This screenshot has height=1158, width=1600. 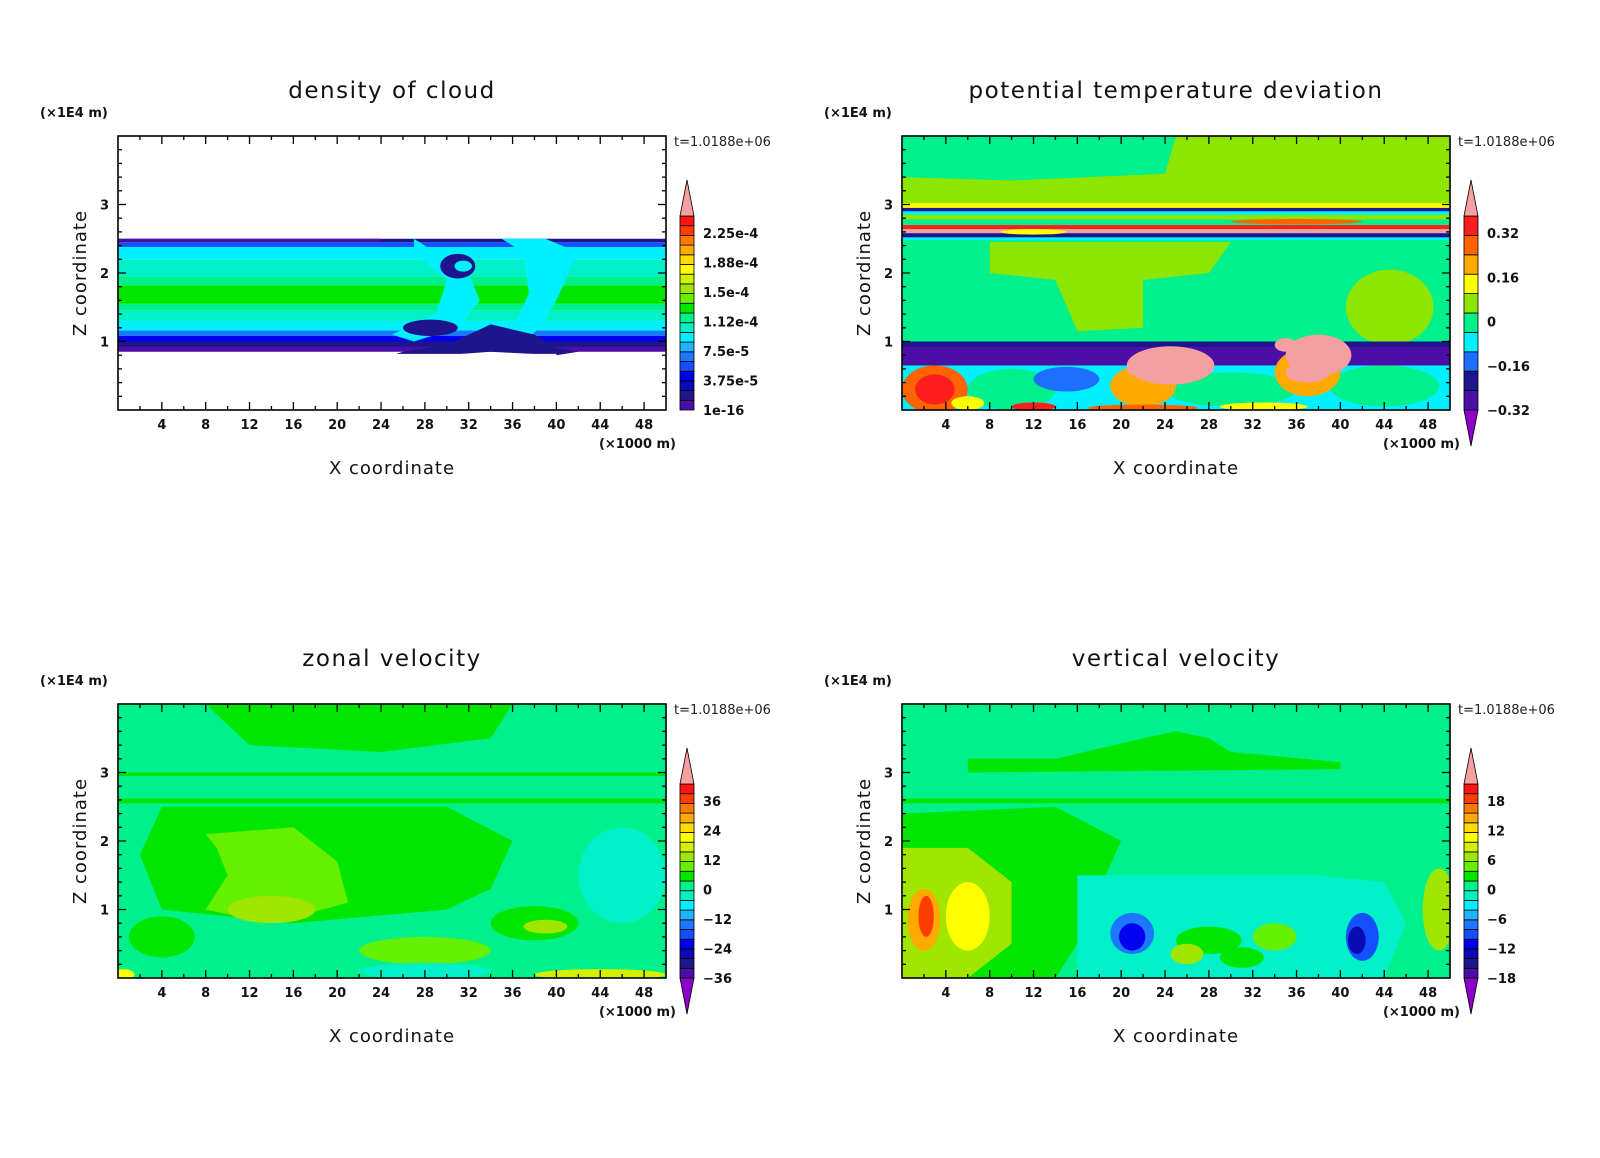 I want to click on colorbar-label: −24, so click(x=717, y=950).